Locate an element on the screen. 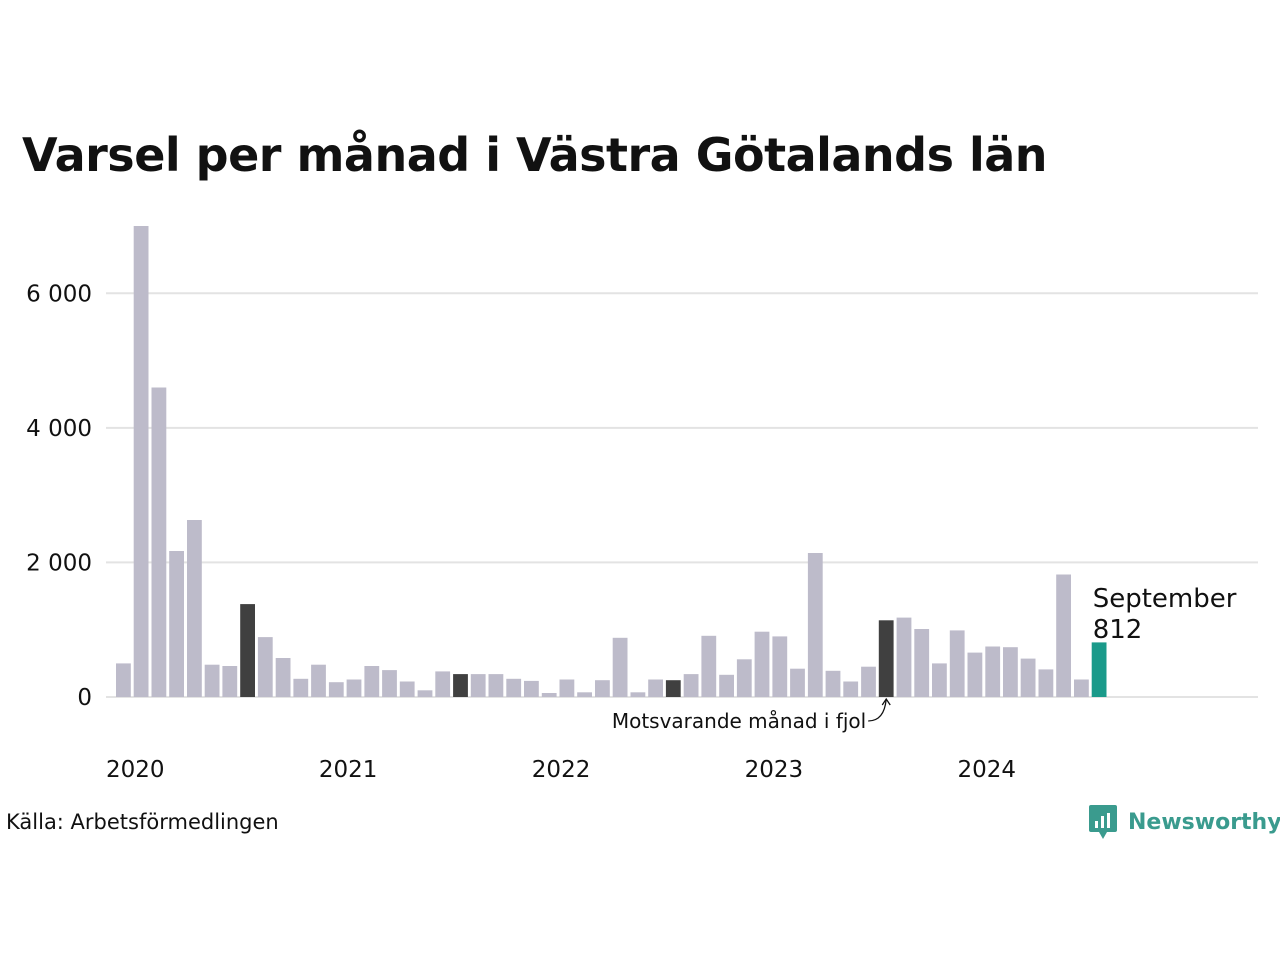 The width and height of the screenshot is (1280, 960). y-axis-ticks: 0 2 000 4 000 6 000 is located at coordinates (59, 496).